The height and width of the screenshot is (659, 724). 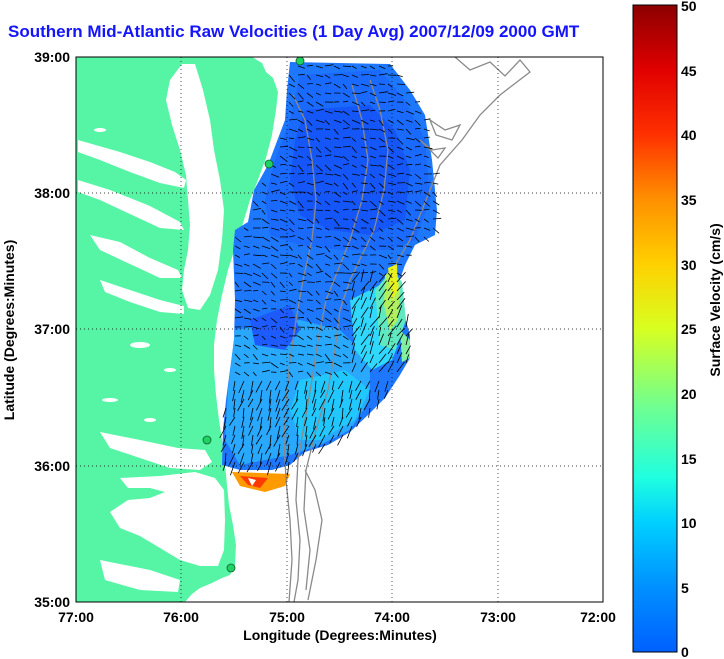 What do you see at coordinates (685, 588) in the screenshot?
I see `colorbar-tick-label: 5` at bounding box center [685, 588].